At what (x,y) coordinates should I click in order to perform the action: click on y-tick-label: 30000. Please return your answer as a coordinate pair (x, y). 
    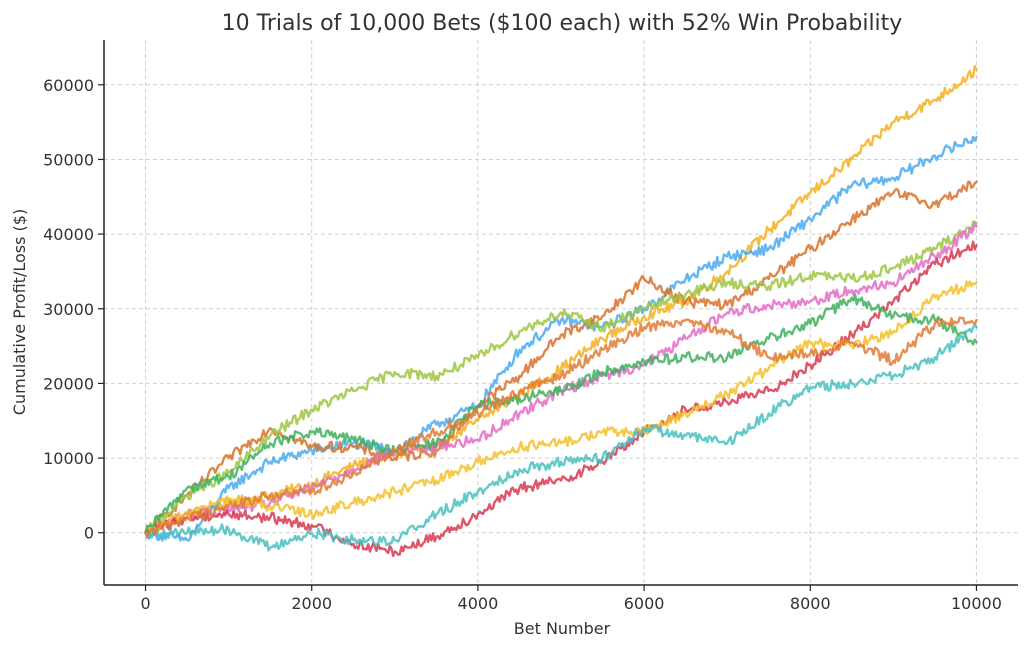
    Looking at the image, I should click on (68, 309).